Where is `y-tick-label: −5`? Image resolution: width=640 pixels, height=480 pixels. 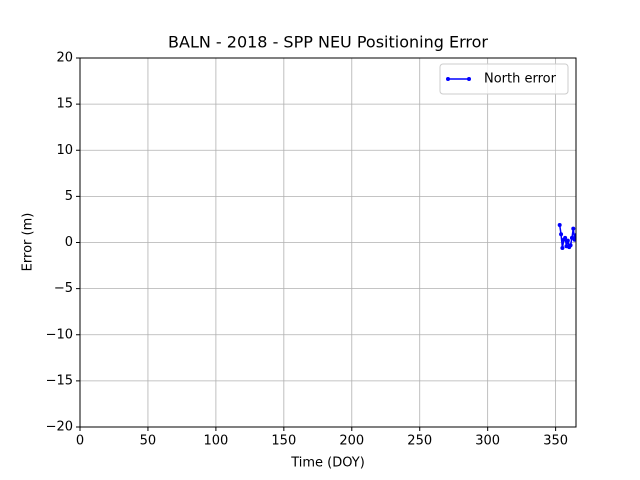
y-tick-label: −5 is located at coordinates (63, 288).